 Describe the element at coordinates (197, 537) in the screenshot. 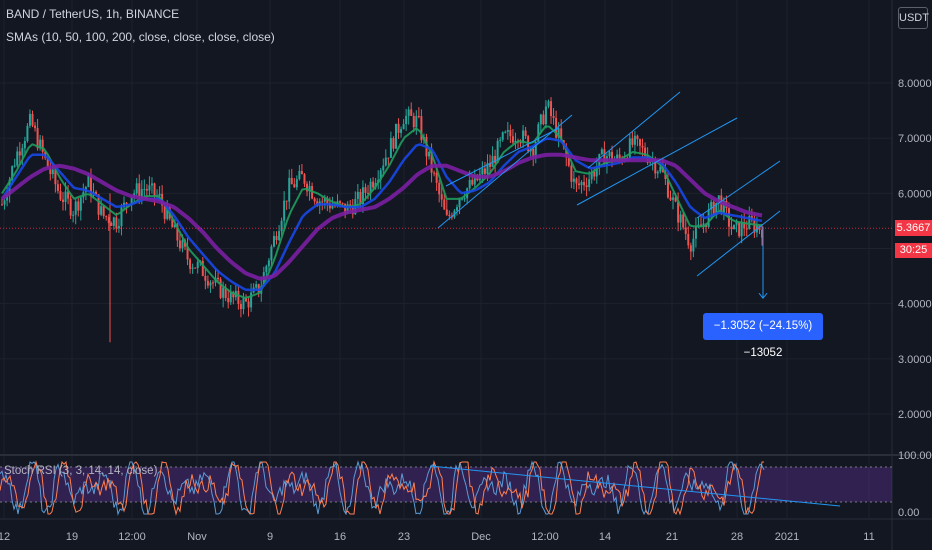

I see `time-tick-label: Nov` at that location.